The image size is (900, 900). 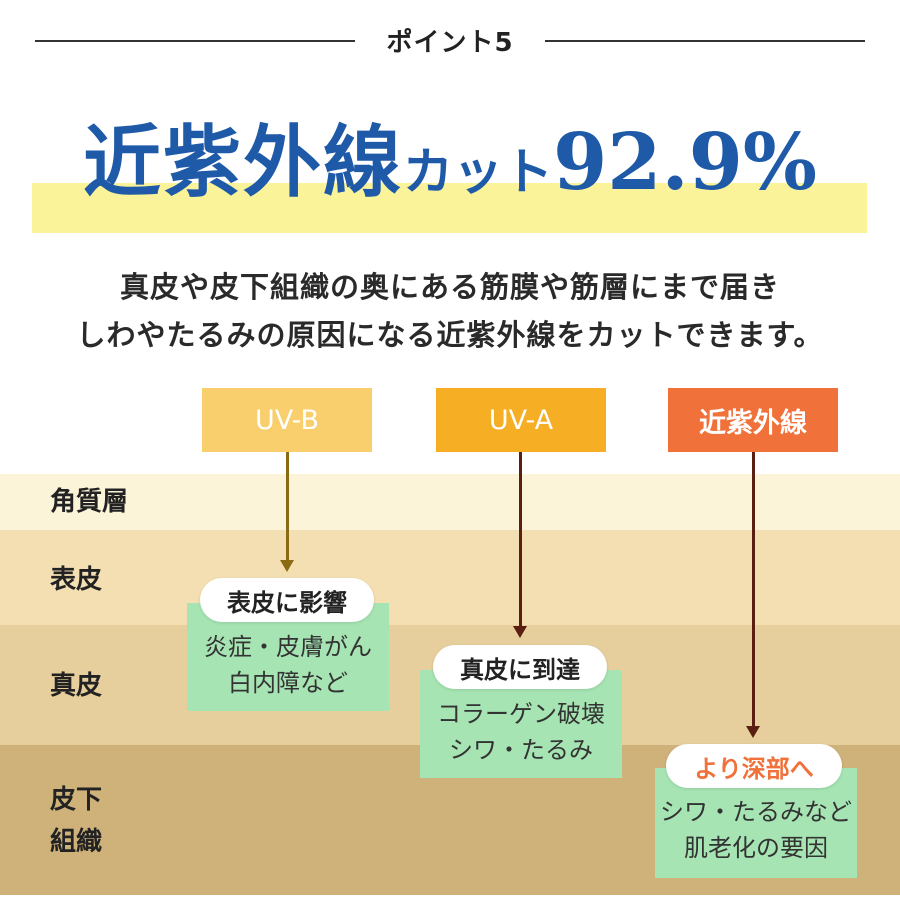 I want to click on near-uv-arrow-head, so click(x=753, y=732).